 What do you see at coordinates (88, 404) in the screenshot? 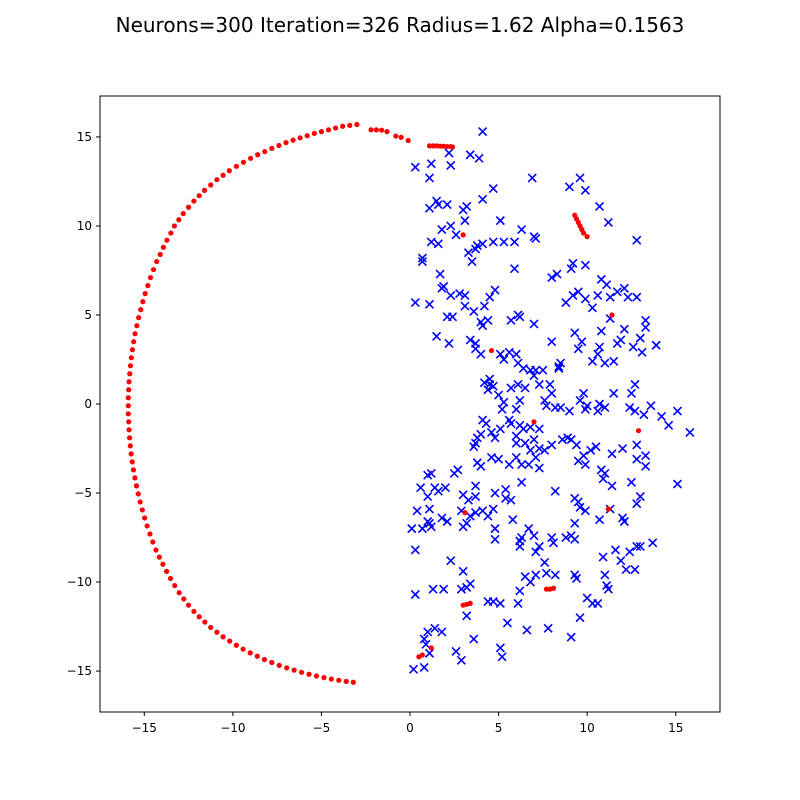
I see `y-tick-label: 0` at bounding box center [88, 404].